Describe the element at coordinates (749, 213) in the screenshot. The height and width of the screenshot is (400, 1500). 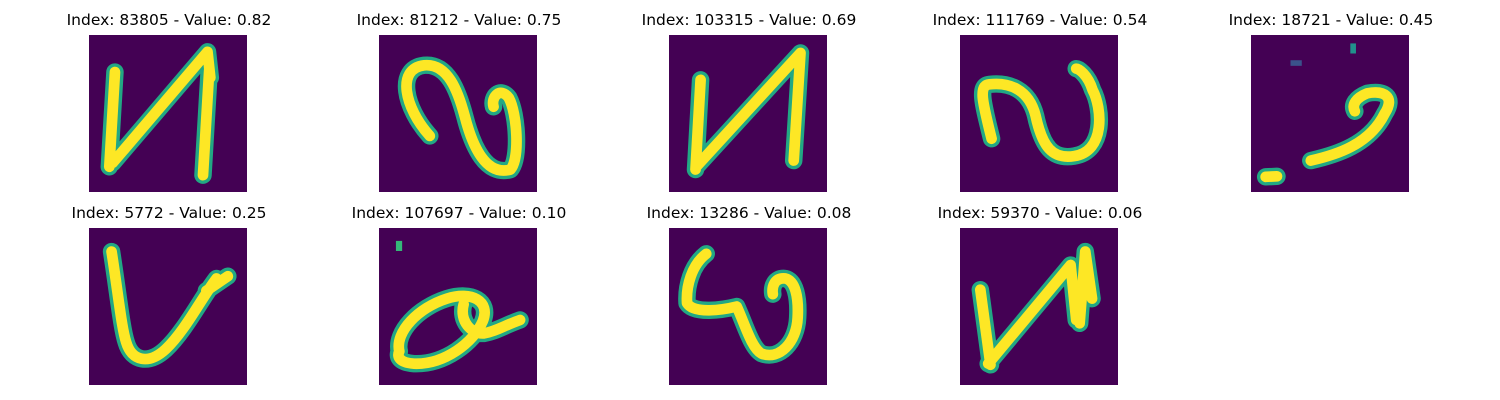
I see `sample-title: Index: 13286 - Value: 0.08` at that location.